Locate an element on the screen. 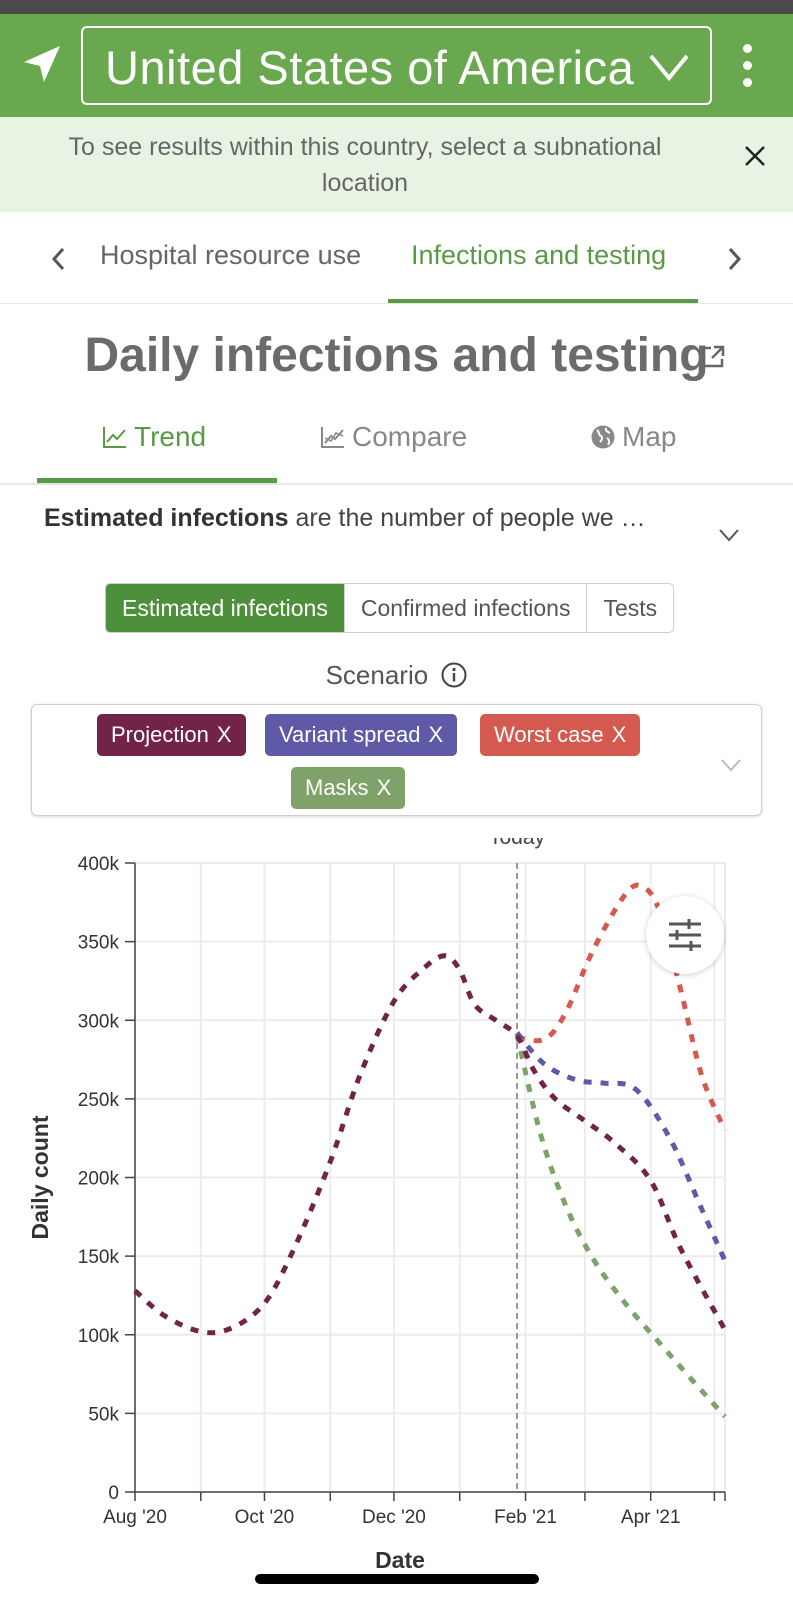  y-tick-label: 400k is located at coordinates (99, 864).